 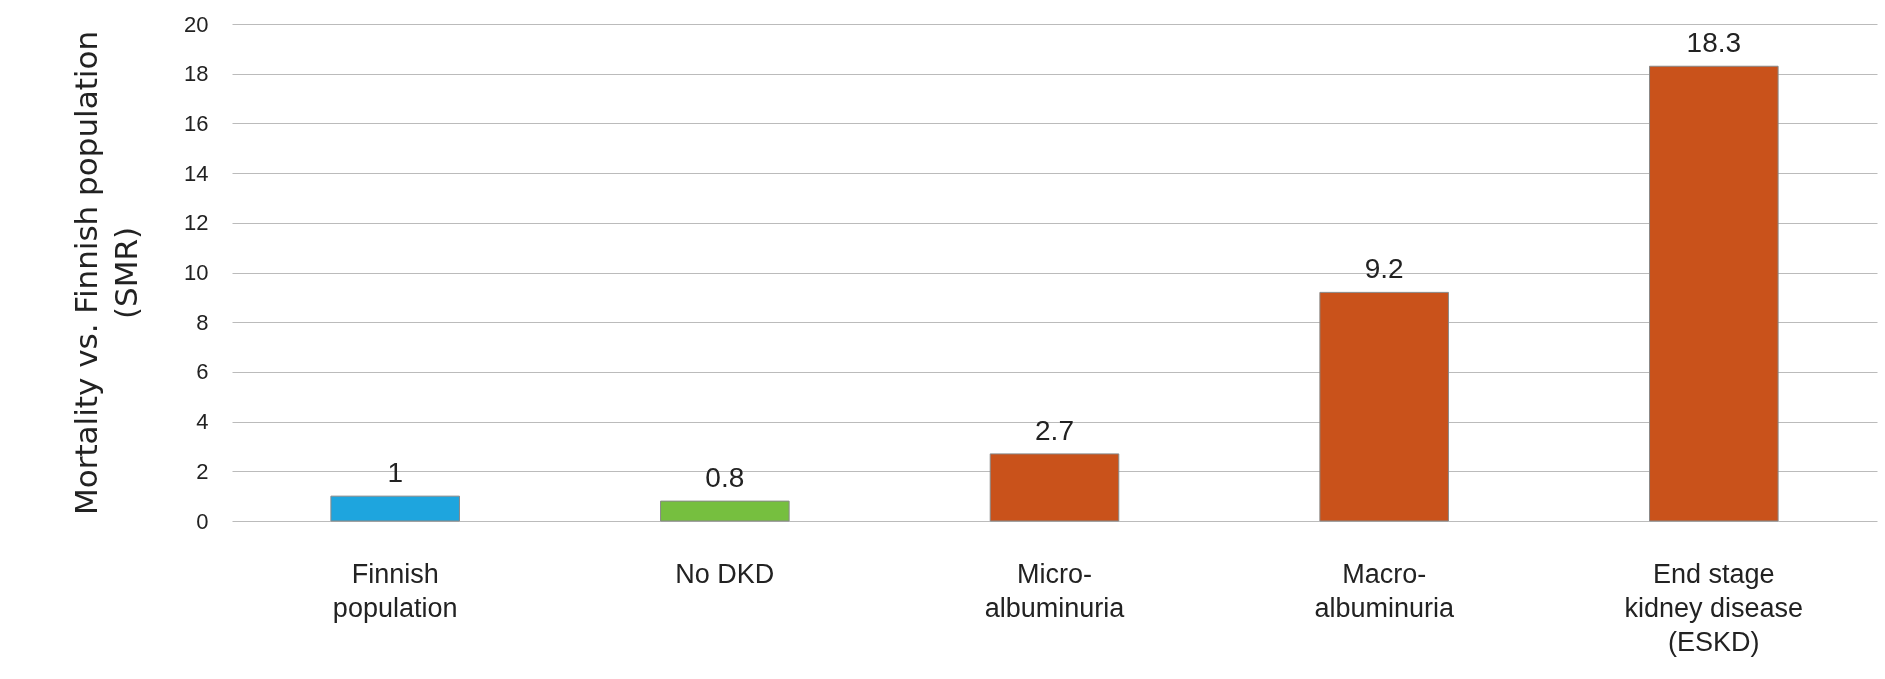 I want to click on x-tick-label: Finnish population, so click(x=395, y=590).